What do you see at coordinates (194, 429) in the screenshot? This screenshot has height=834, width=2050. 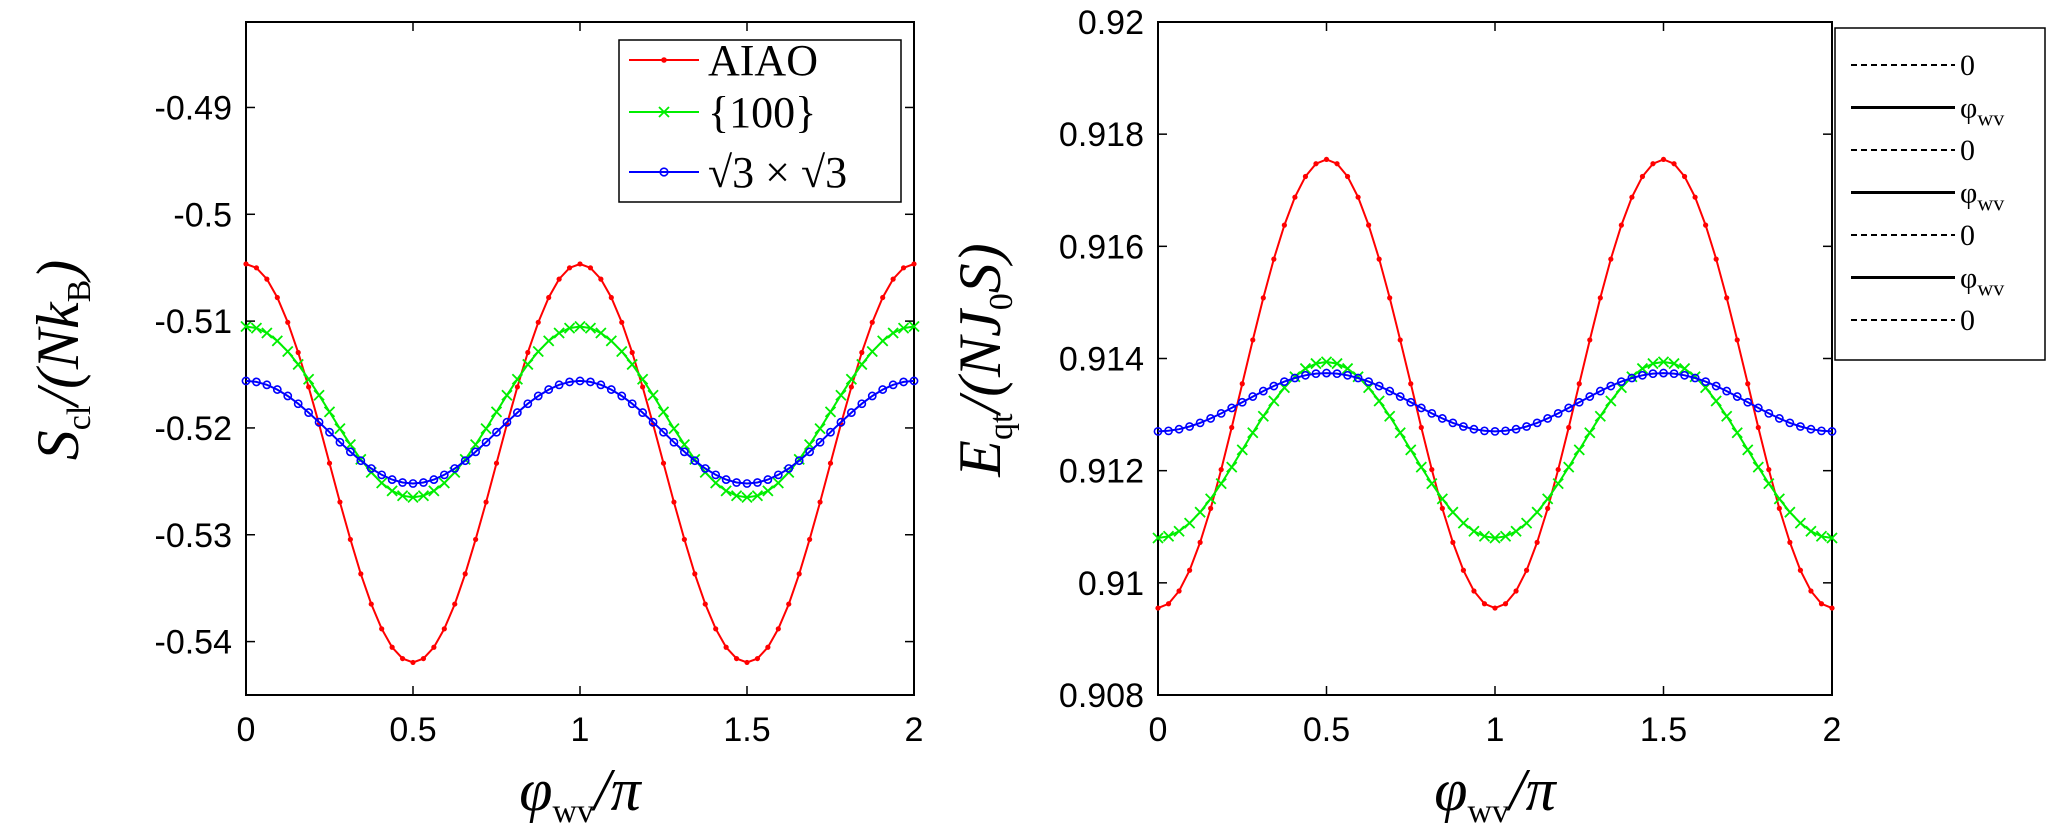 I see `y-tick-label: -0.52` at bounding box center [194, 429].